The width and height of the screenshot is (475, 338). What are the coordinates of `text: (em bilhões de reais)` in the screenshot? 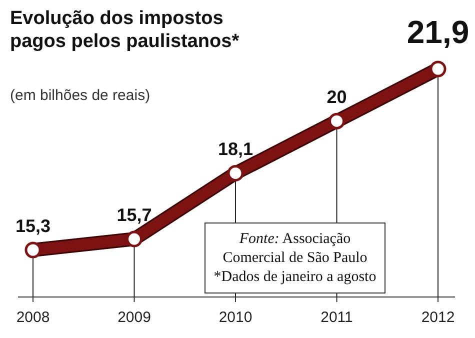 It's located at (80, 95).